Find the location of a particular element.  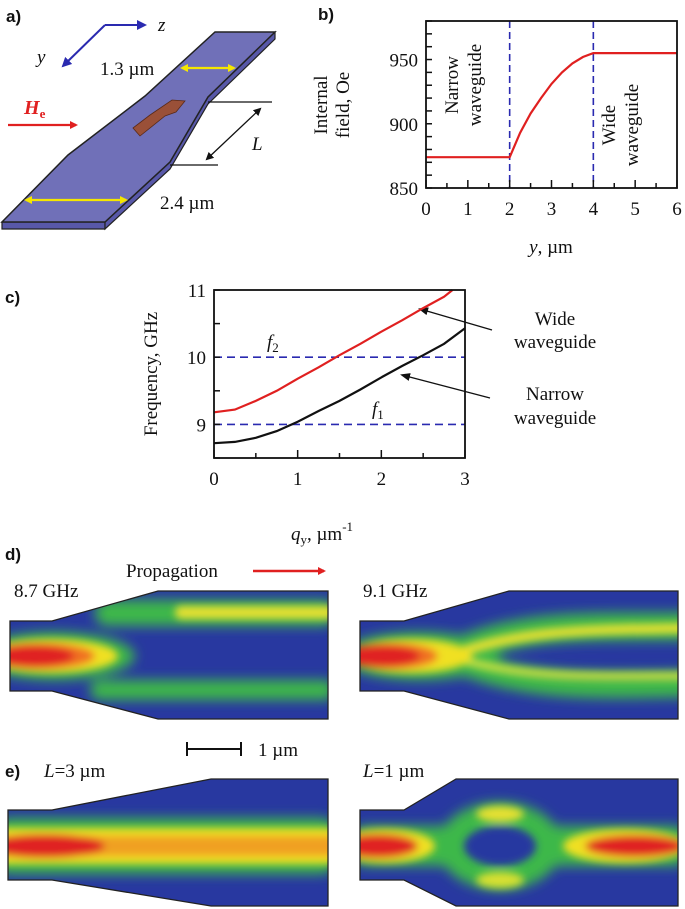

narrow-annotation-1: Narrow is located at coordinates (555, 394).